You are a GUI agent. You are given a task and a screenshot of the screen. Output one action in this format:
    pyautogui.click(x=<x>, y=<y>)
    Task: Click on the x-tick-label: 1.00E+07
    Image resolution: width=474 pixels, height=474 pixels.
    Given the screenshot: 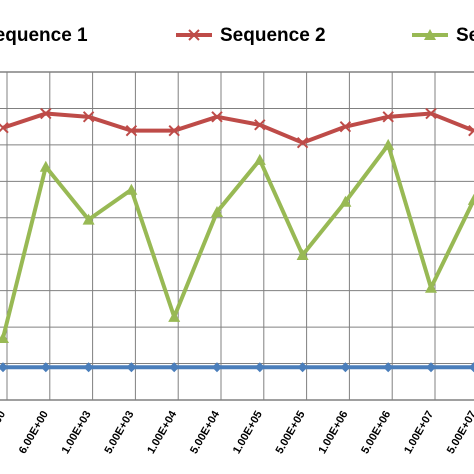 What is the action you would take?
    pyautogui.click(x=419, y=432)
    